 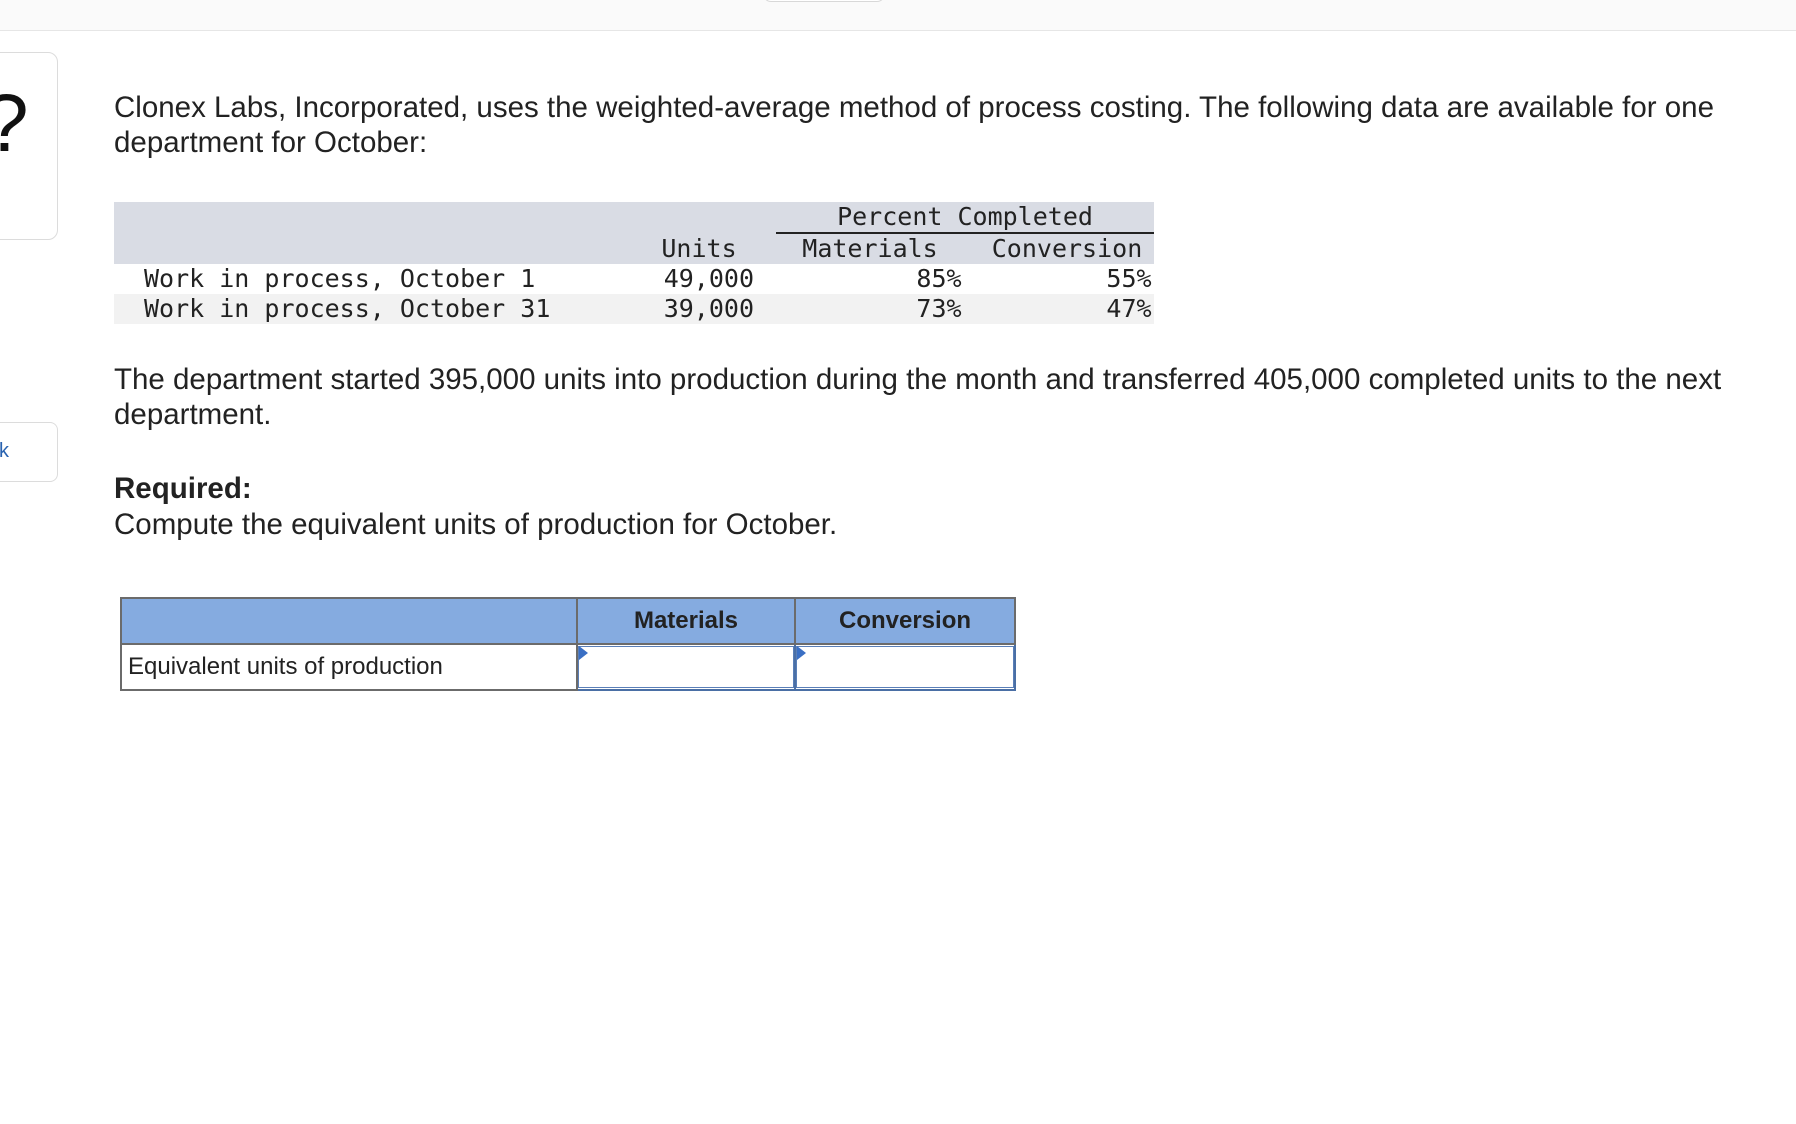 I want to click on top-tab-handle, so click(x=824, y=1).